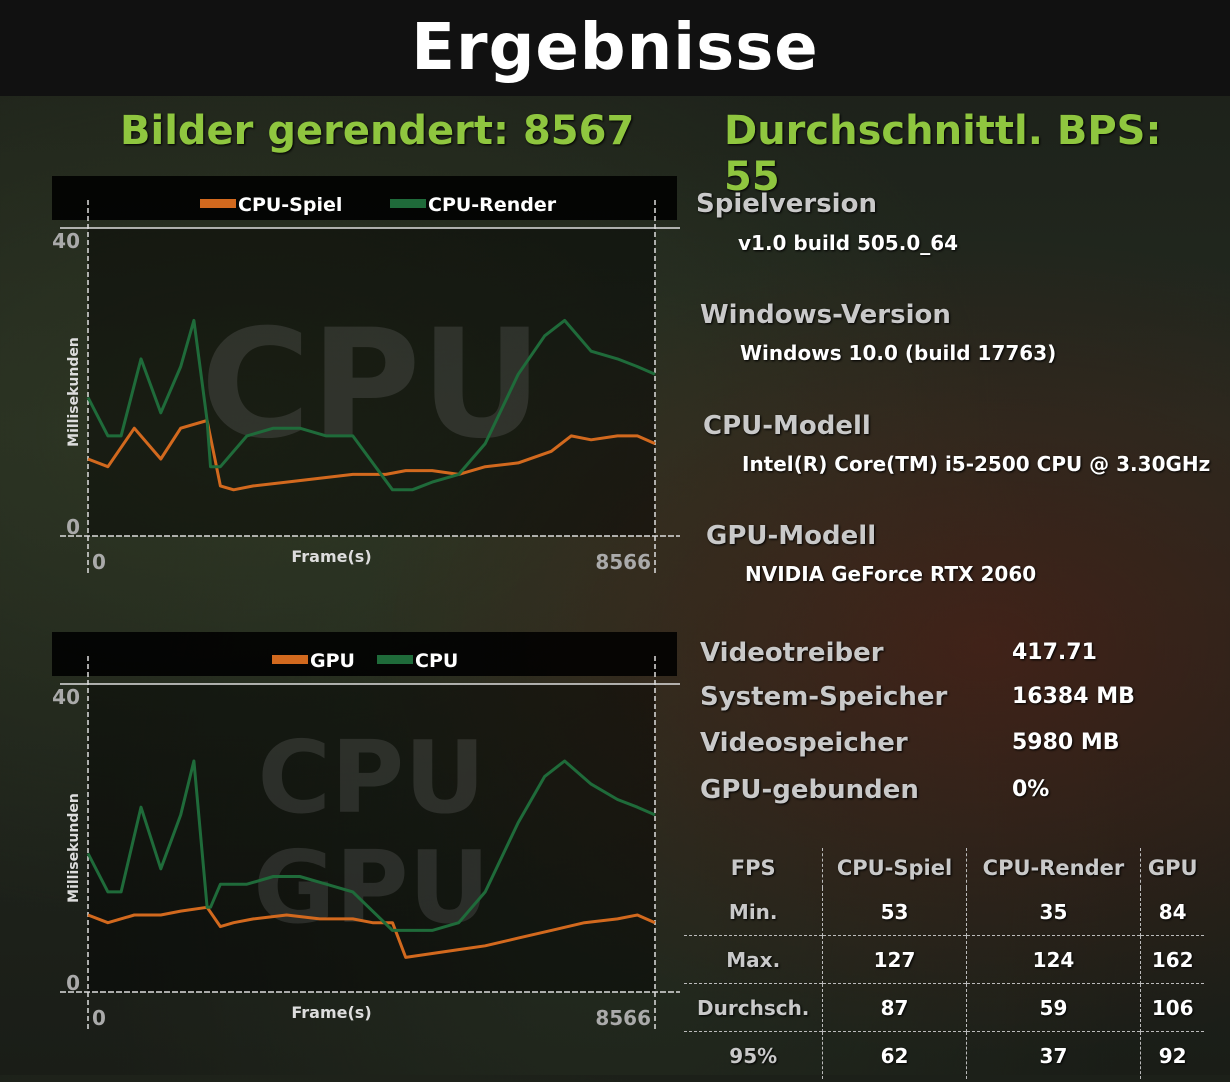 This screenshot has width=1230, height=1082. I want to click on page-title: Ergebnisse, so click(615, 48).